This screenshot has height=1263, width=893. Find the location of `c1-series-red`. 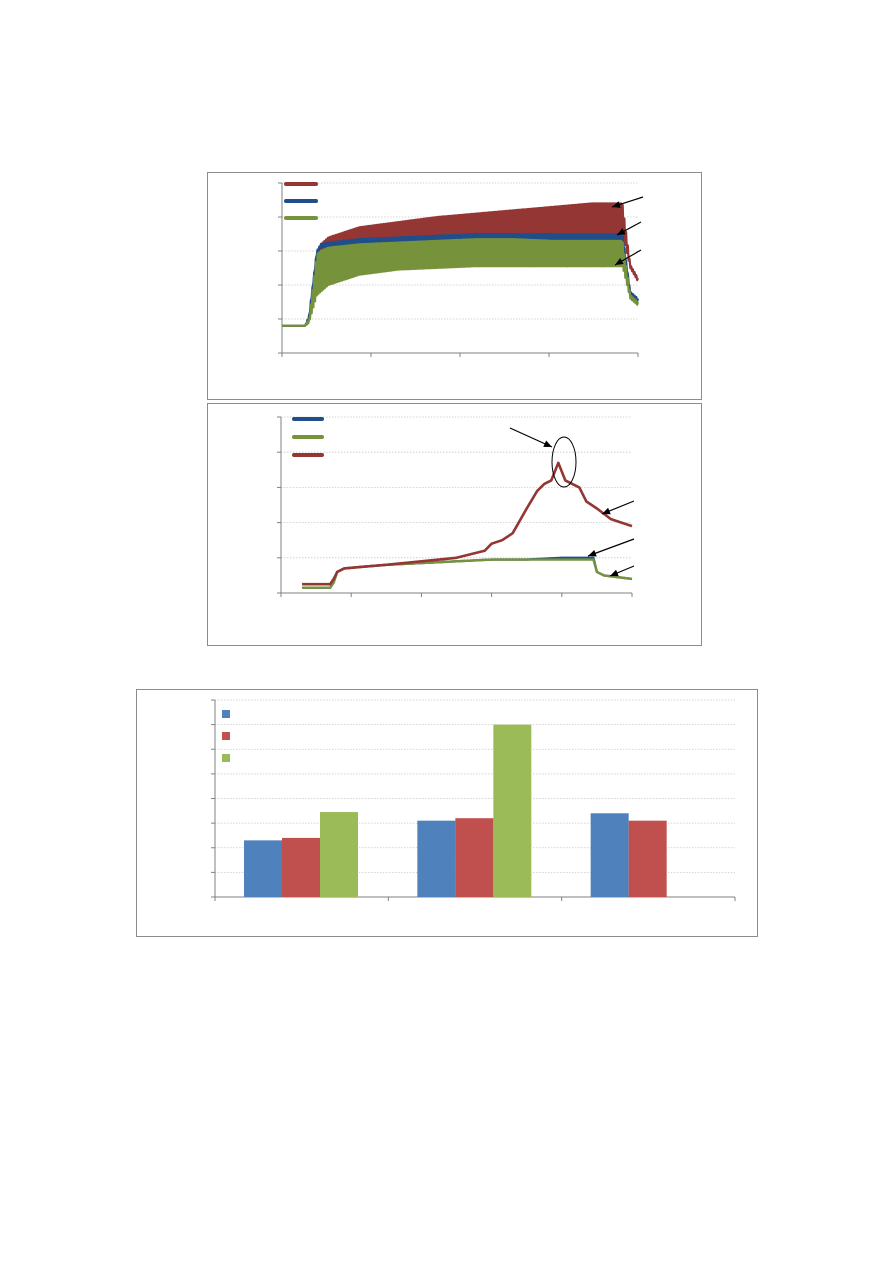

c1-series-red is located at coordinates (460, 264).